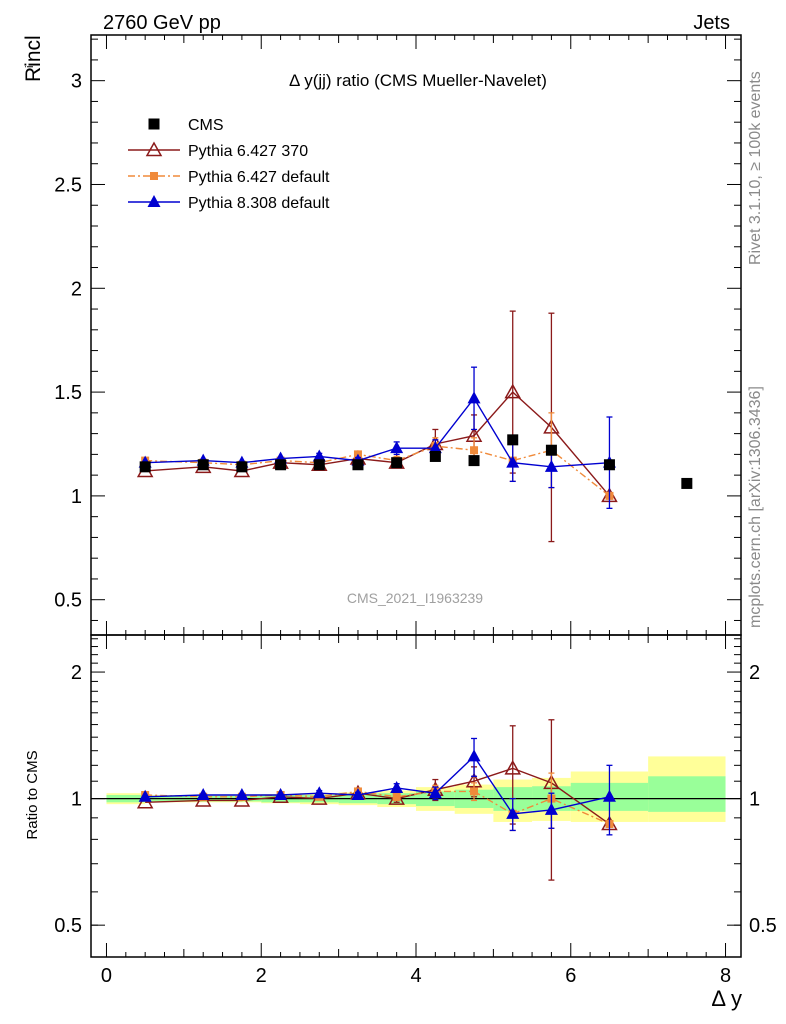  Describe the element at coordinates (726, 998) in the screenshot. I see `x-axis-label: Δ y` at that location.